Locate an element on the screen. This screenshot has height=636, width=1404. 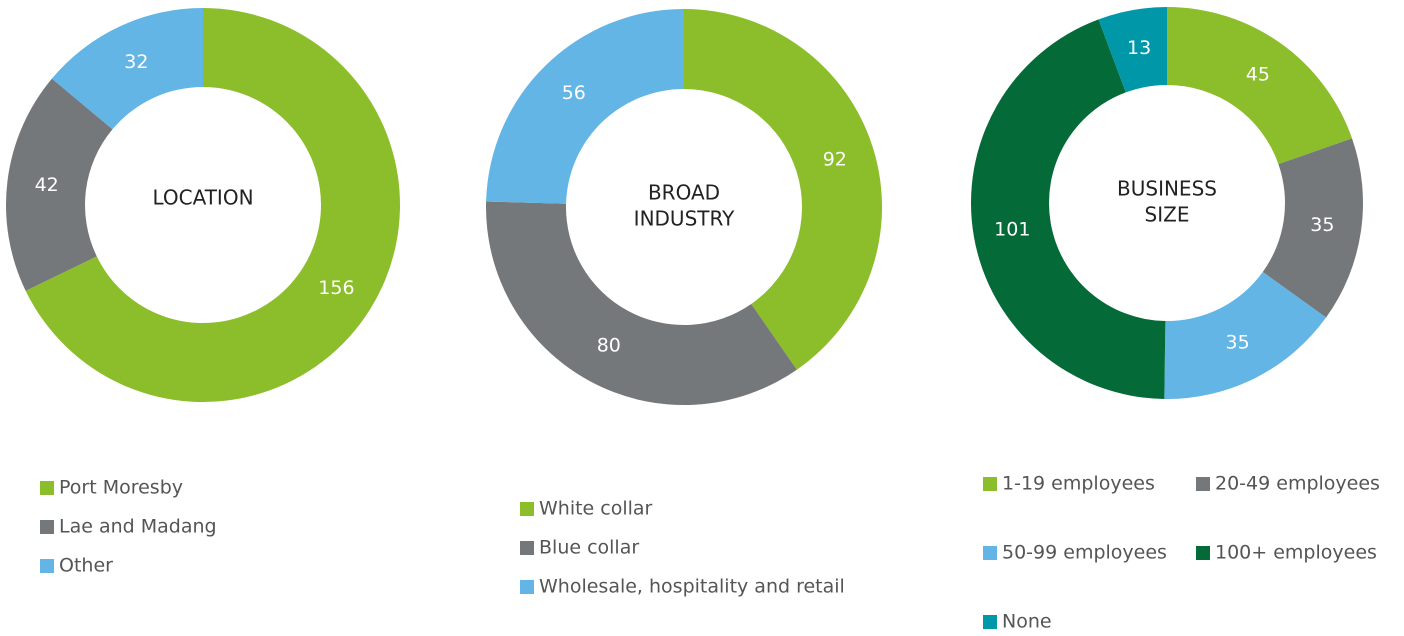
value-label: 13 is located at coordinates (1139, 48).